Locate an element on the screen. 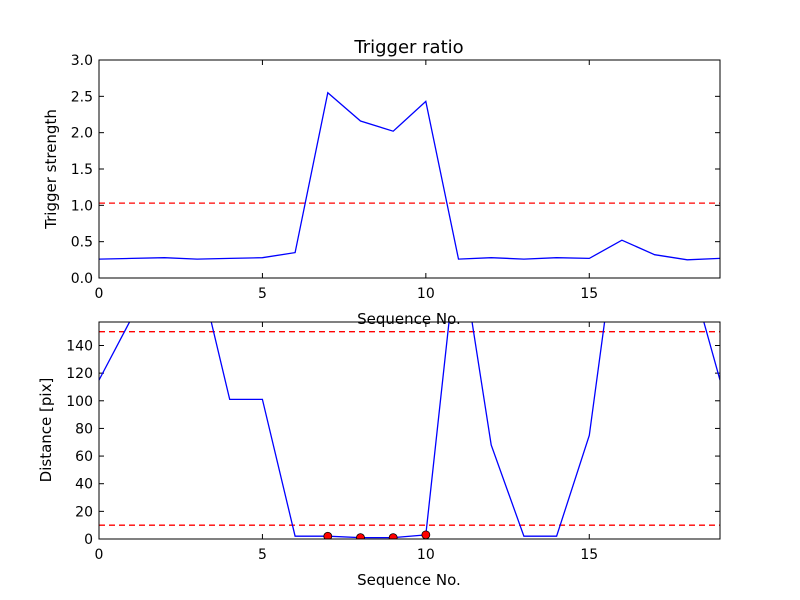 This screenshot has height=600, width=800. top-x-axis-label: Sequence No. is located at coordinates (409, 319).